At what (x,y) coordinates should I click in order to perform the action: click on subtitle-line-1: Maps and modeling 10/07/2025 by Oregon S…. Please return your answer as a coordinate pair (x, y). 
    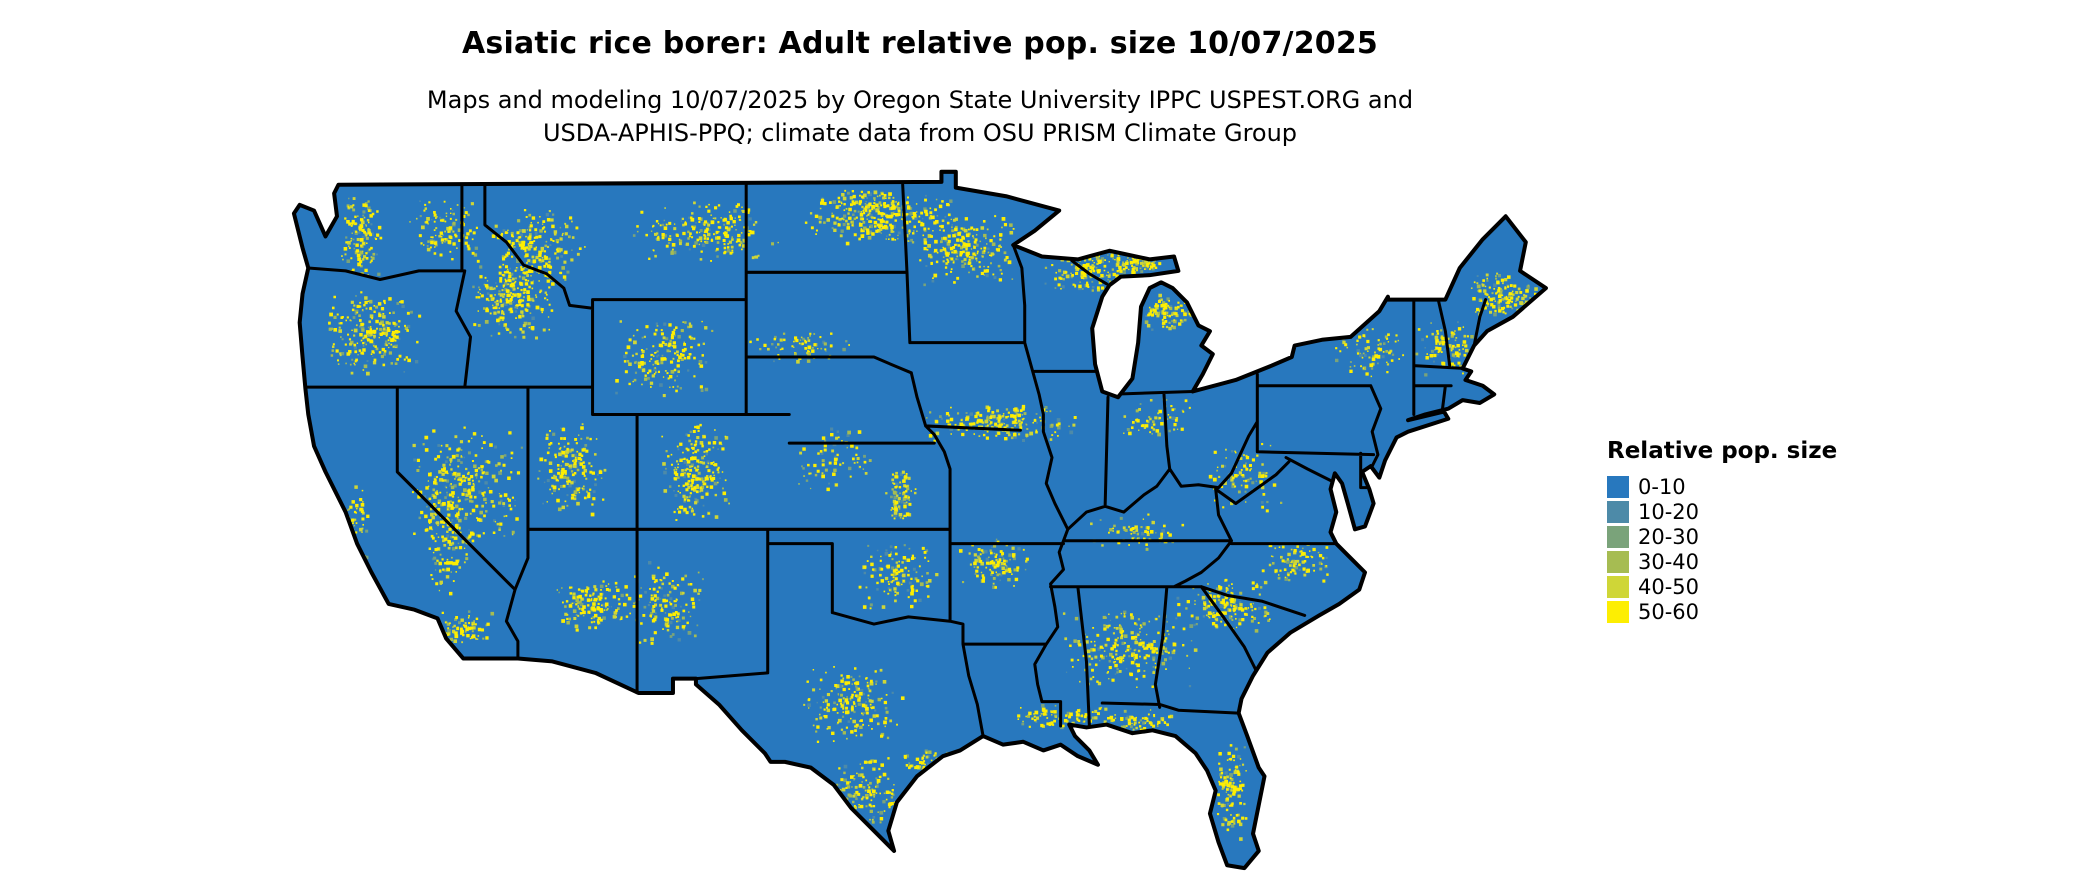
    Looking at the image, I should click on (920, 100).